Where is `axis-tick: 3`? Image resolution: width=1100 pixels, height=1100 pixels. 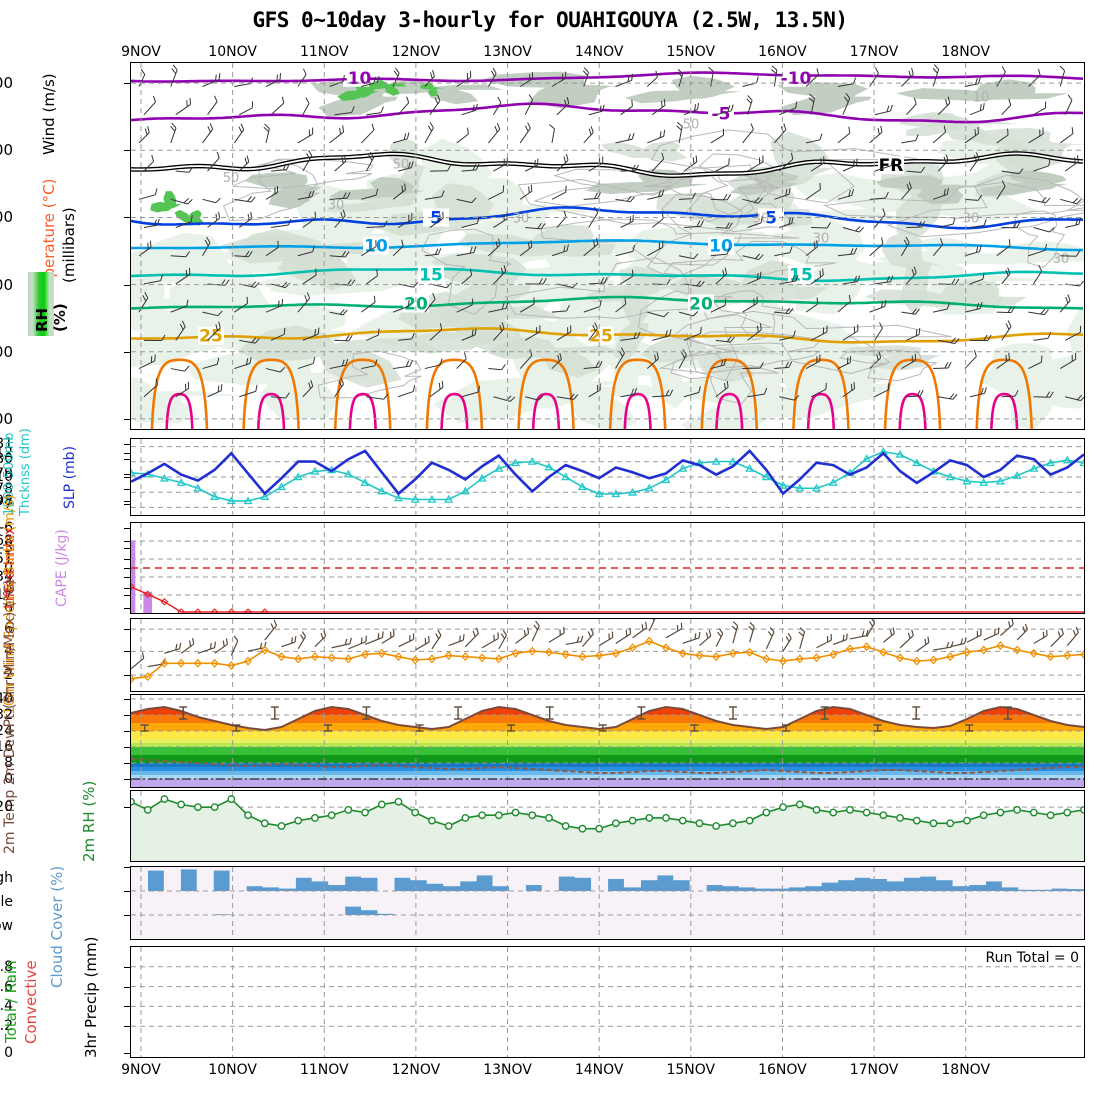
axis-tick: 3 is located at coordinates (8, 587).